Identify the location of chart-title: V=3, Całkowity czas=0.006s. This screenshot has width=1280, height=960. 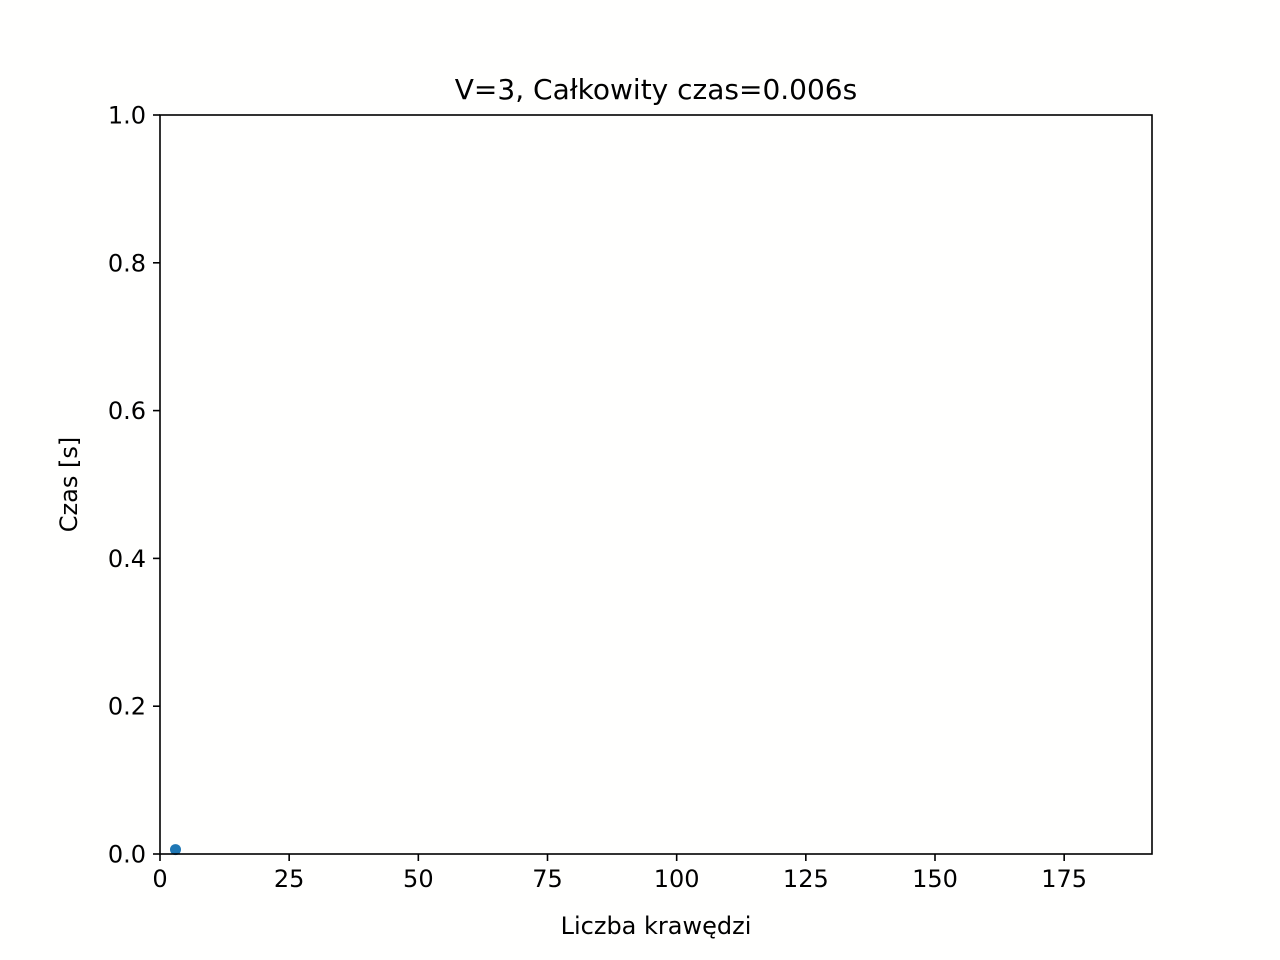
(656, 89).